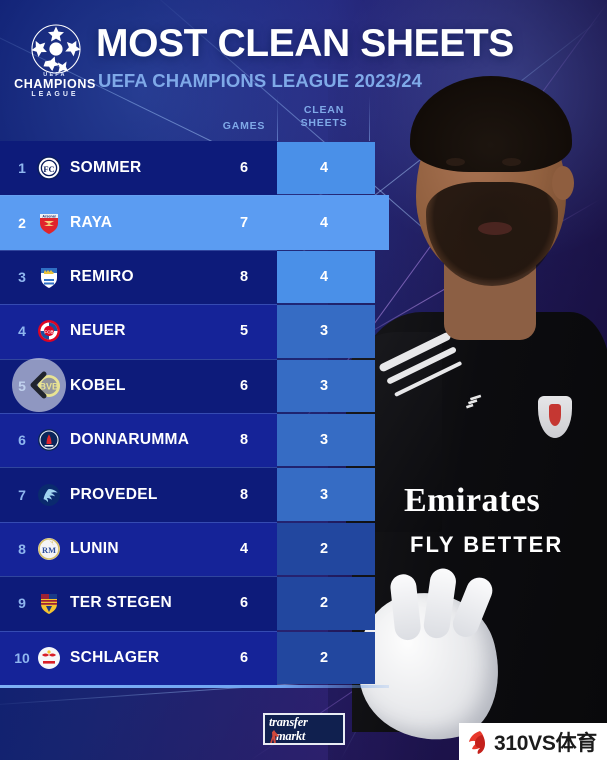 The width and height of the screenshot is (607, 760). Describe the element at coordinates (555, 417) in the screenshot. I see `arsenal-jersey-crest` at that location.